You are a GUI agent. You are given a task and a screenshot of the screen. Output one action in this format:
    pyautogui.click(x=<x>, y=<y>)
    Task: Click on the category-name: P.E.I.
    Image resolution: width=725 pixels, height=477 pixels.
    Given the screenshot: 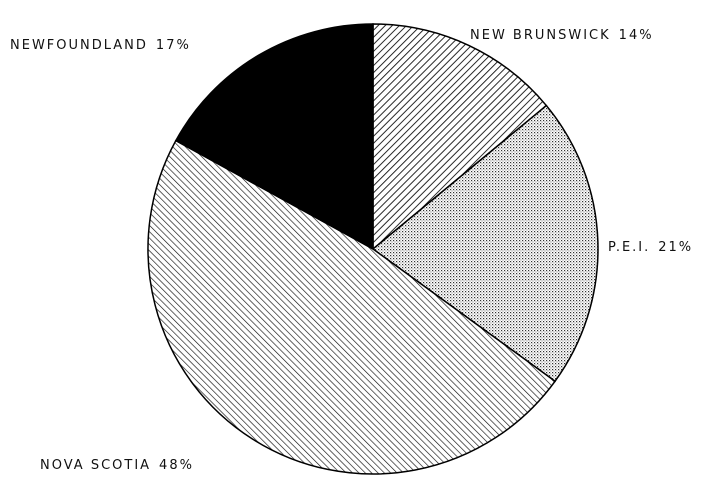 What is the action you would take?
    pyautogui.click(x=629, y=247)
    